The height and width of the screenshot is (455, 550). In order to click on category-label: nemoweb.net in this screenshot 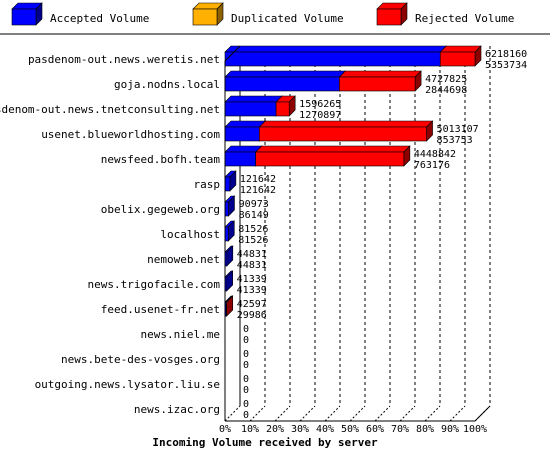, I will do `click(183, 259)`.